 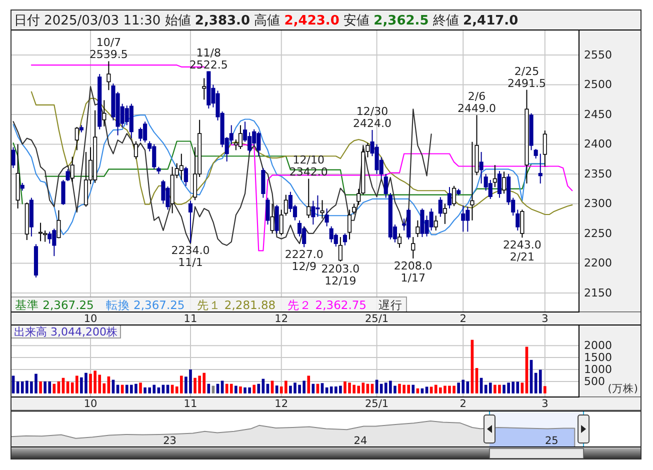 What do you see at coordinates (598, 55) in the screenshot?
I see `y-tick-label: 2550` at bounding box center [598, 55].